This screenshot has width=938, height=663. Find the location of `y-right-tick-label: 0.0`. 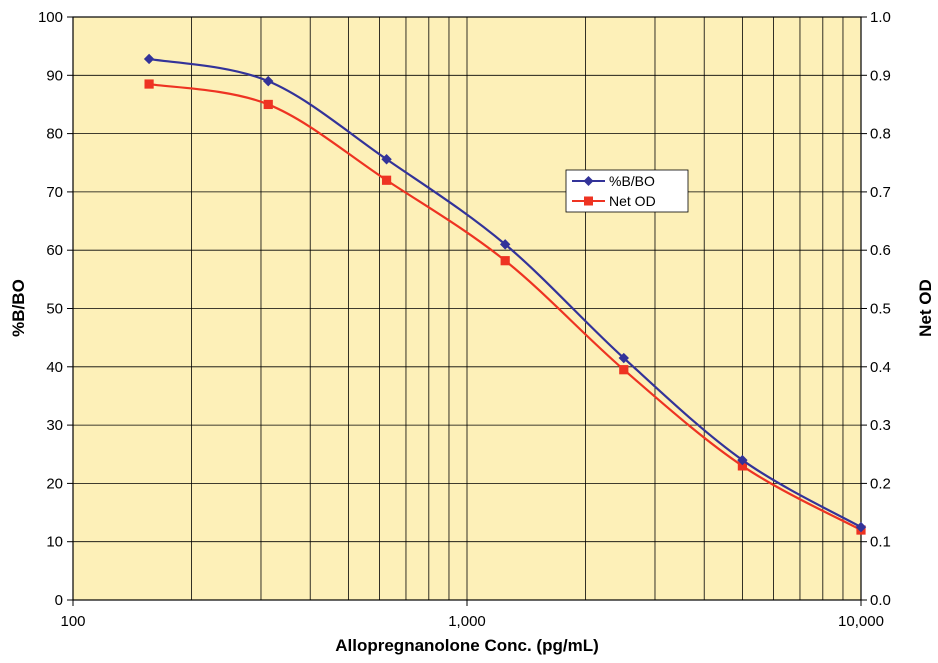

y-right-tick-label: 0.0 is located at coordinates (880, 600).